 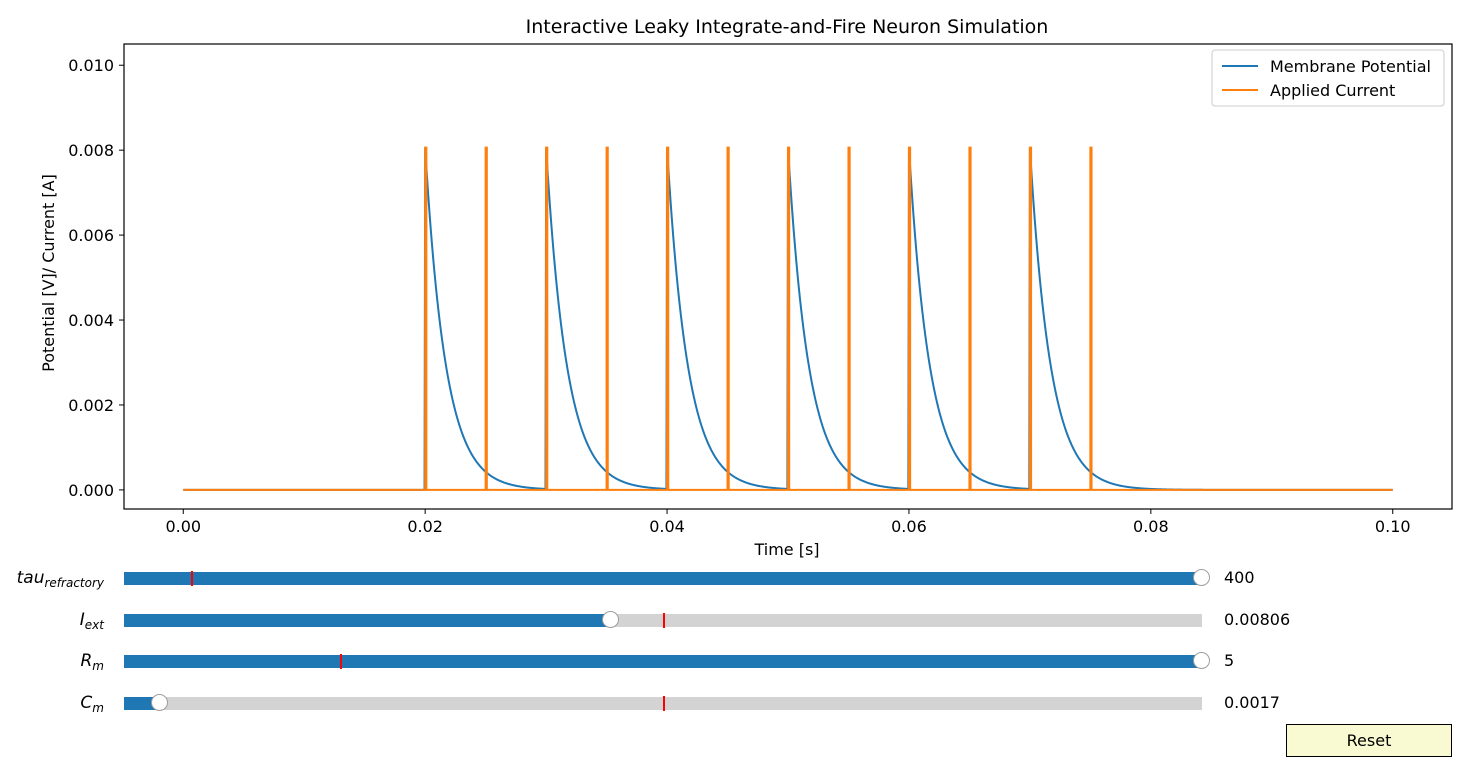 What do you see at coordinates (91, 150) in the screenshot?
I see `y-tick-label: 0.008` at bounding box center [91, 150].